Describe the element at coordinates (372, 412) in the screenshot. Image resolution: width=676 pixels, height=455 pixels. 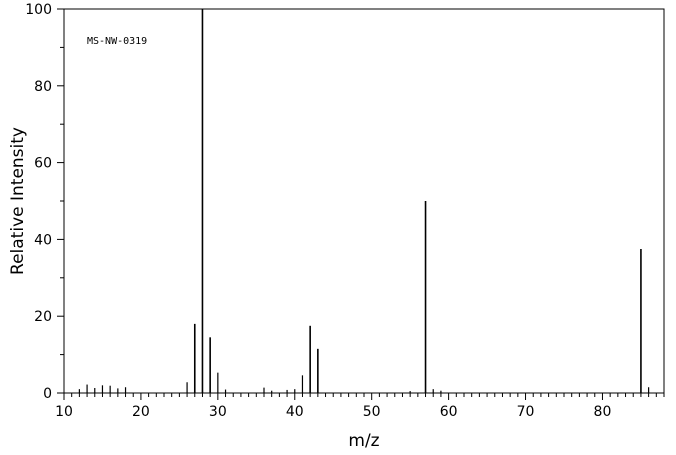
I see `x-tick-label: 50` at that location.